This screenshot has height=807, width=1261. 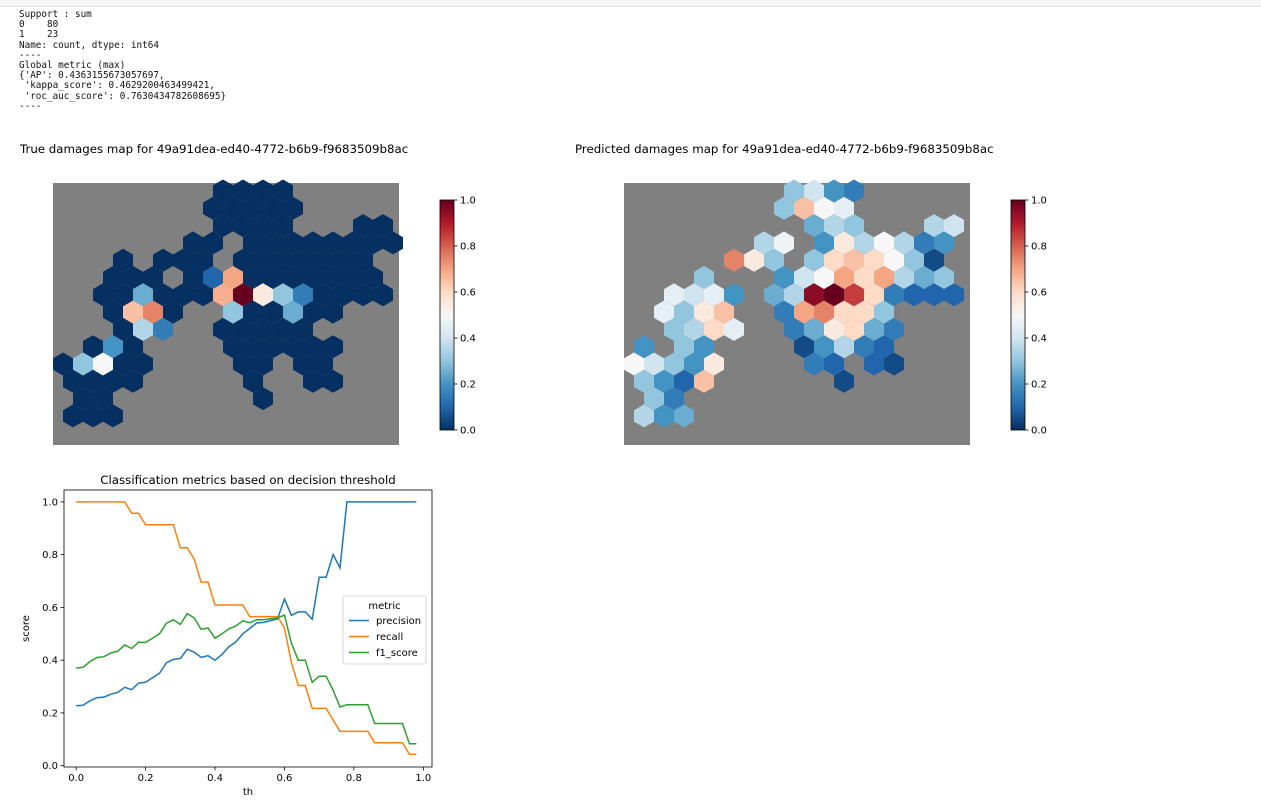 I want to click on output-line: 'roc_auc_score': 0.7630434782608695}, so click(x=123, y=96).